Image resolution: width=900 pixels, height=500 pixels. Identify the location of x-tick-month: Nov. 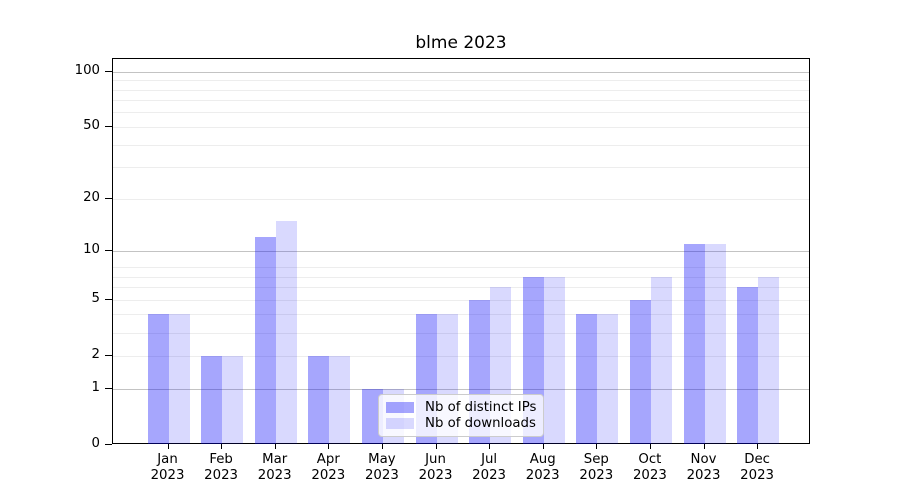
(703, 459).